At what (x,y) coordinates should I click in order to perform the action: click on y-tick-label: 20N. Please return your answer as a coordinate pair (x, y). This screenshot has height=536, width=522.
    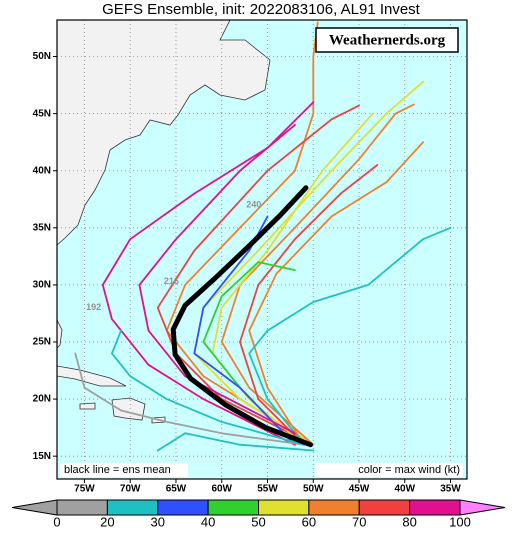
    Looking at the image, I should click on (42, 399).